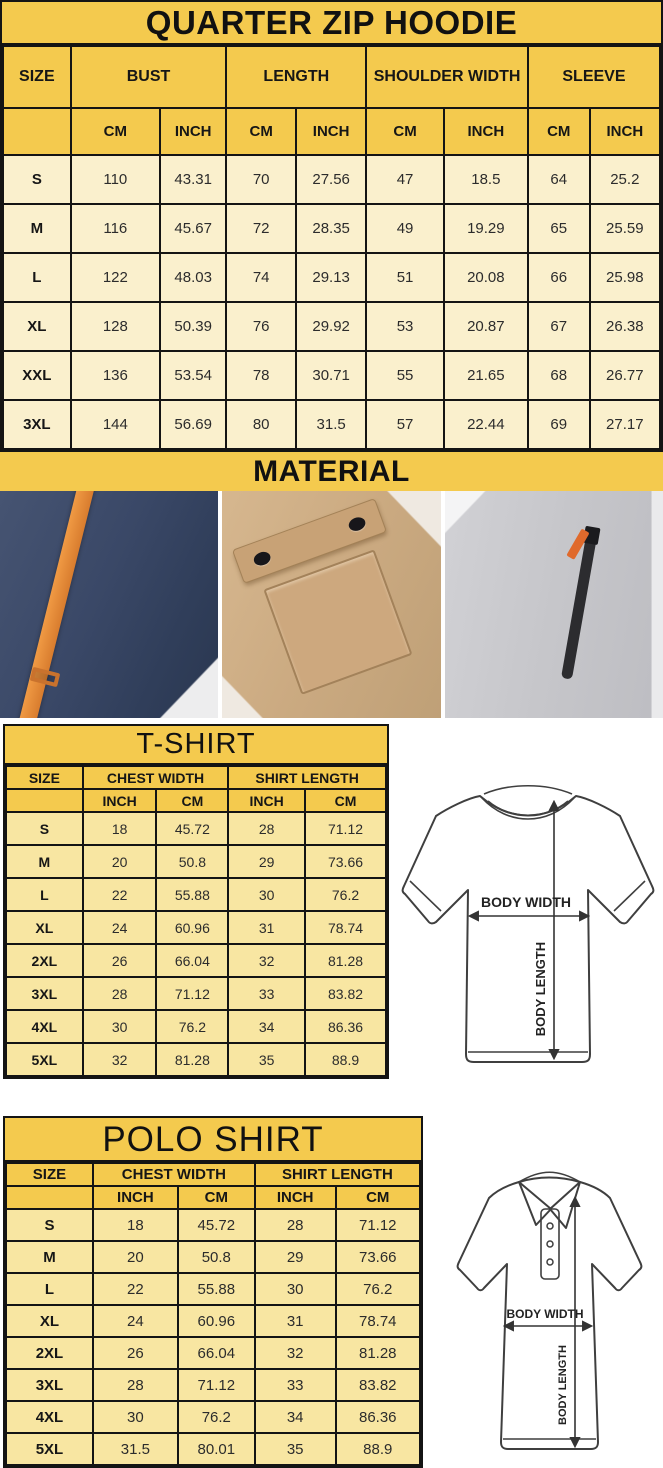  I want to click on value-cell: 18.5, so click(485, 179).